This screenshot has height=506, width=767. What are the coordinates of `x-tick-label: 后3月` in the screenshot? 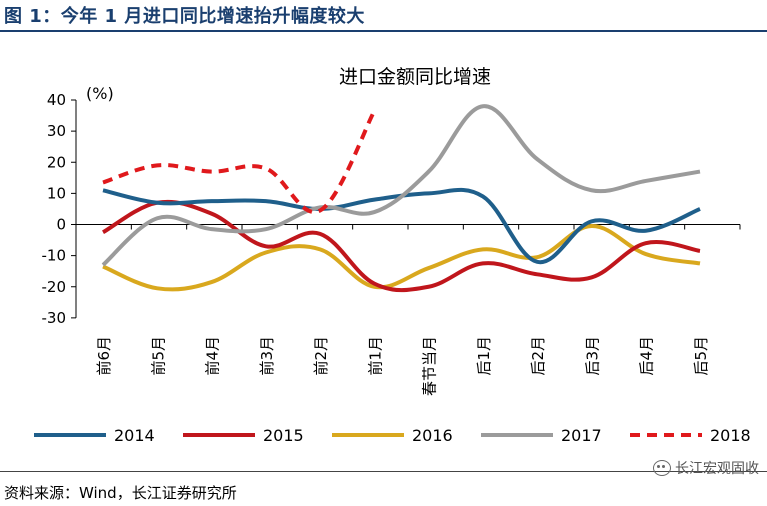 It's located at (592, 356).